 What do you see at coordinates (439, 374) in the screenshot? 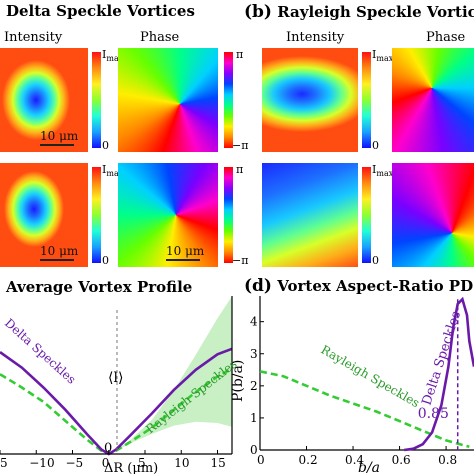
I see `panel-d-delta-line` at bounding box center [439, 374].